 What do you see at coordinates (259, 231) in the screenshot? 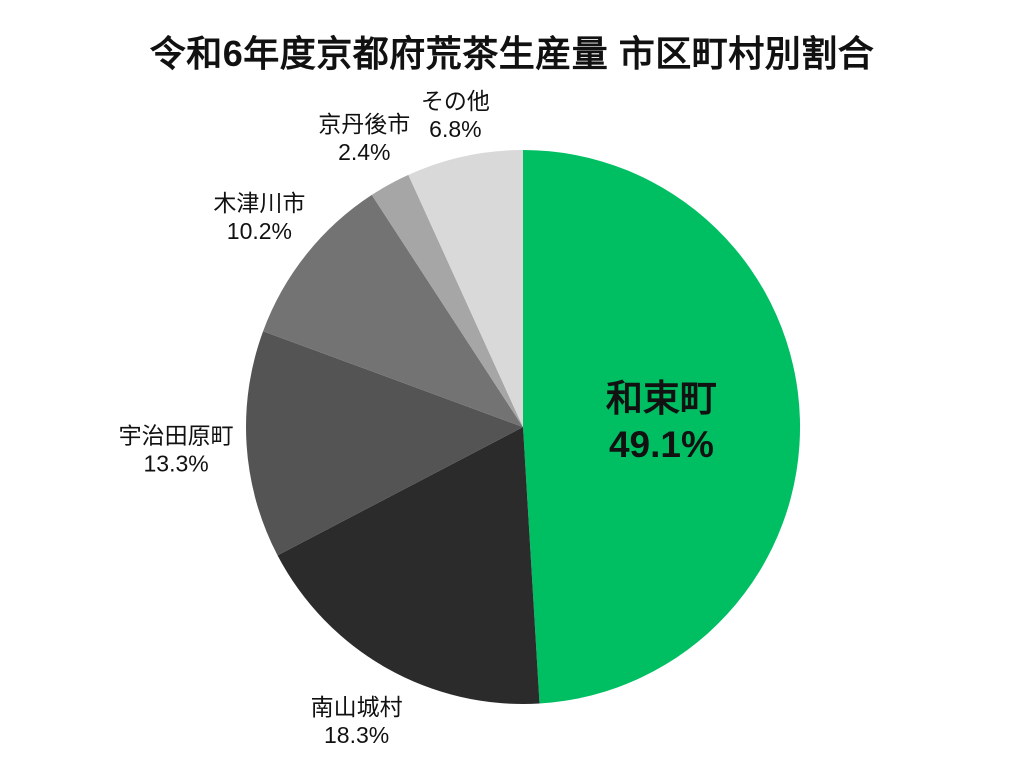
I see `slice-percent-label: 10.2%` at bounding box center [259, 231].